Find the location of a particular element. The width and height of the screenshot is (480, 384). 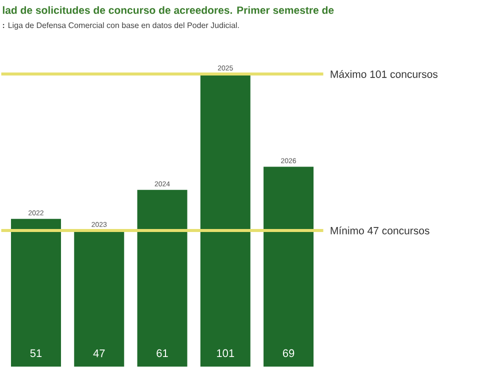

ref-line-label: Máximo 101 concursos is located at coordinates (384, 74).